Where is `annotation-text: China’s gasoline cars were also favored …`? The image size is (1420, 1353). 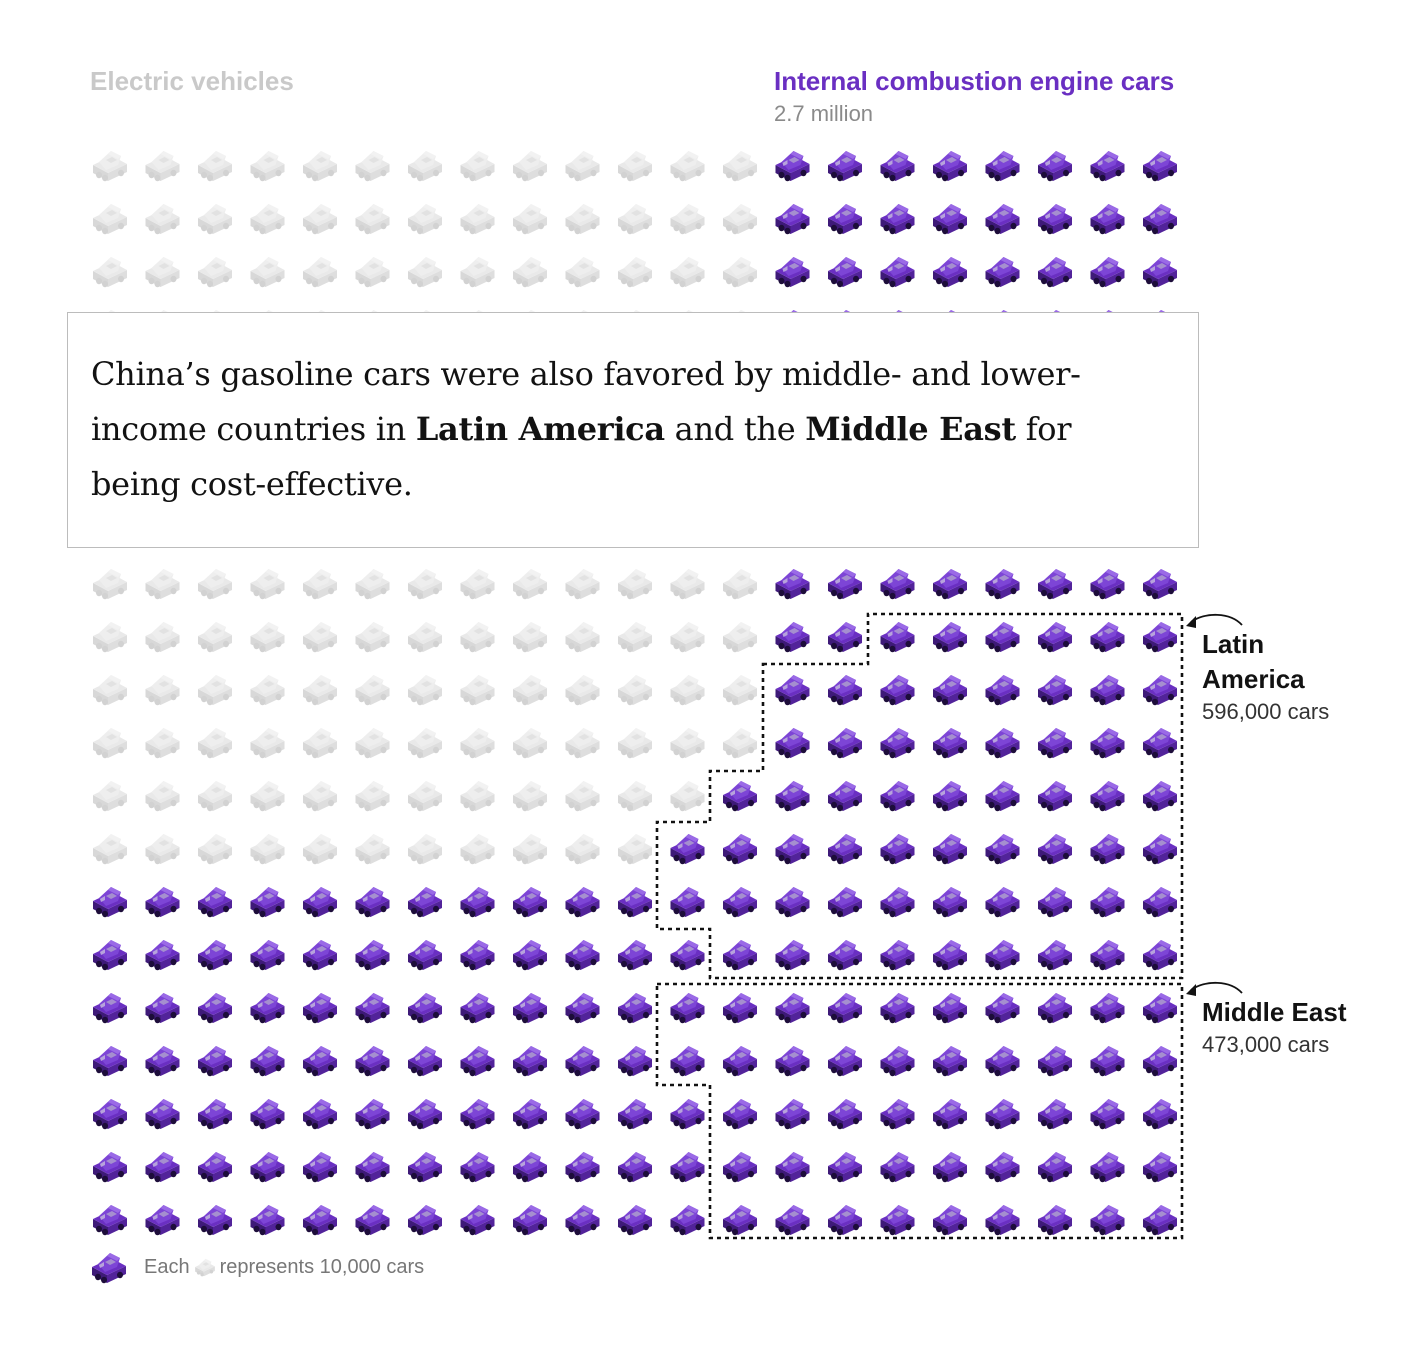 annotation-text: China’s gasoline cars were also favored … is located at coordinates (621, 429).